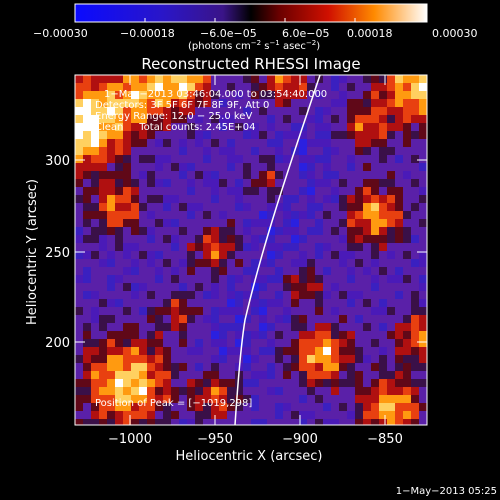 This screenshot has height=500, width=500. Describe the element at coordinates (385, 439) in the screenshot. I see `x-tick-label: −850` at that location.